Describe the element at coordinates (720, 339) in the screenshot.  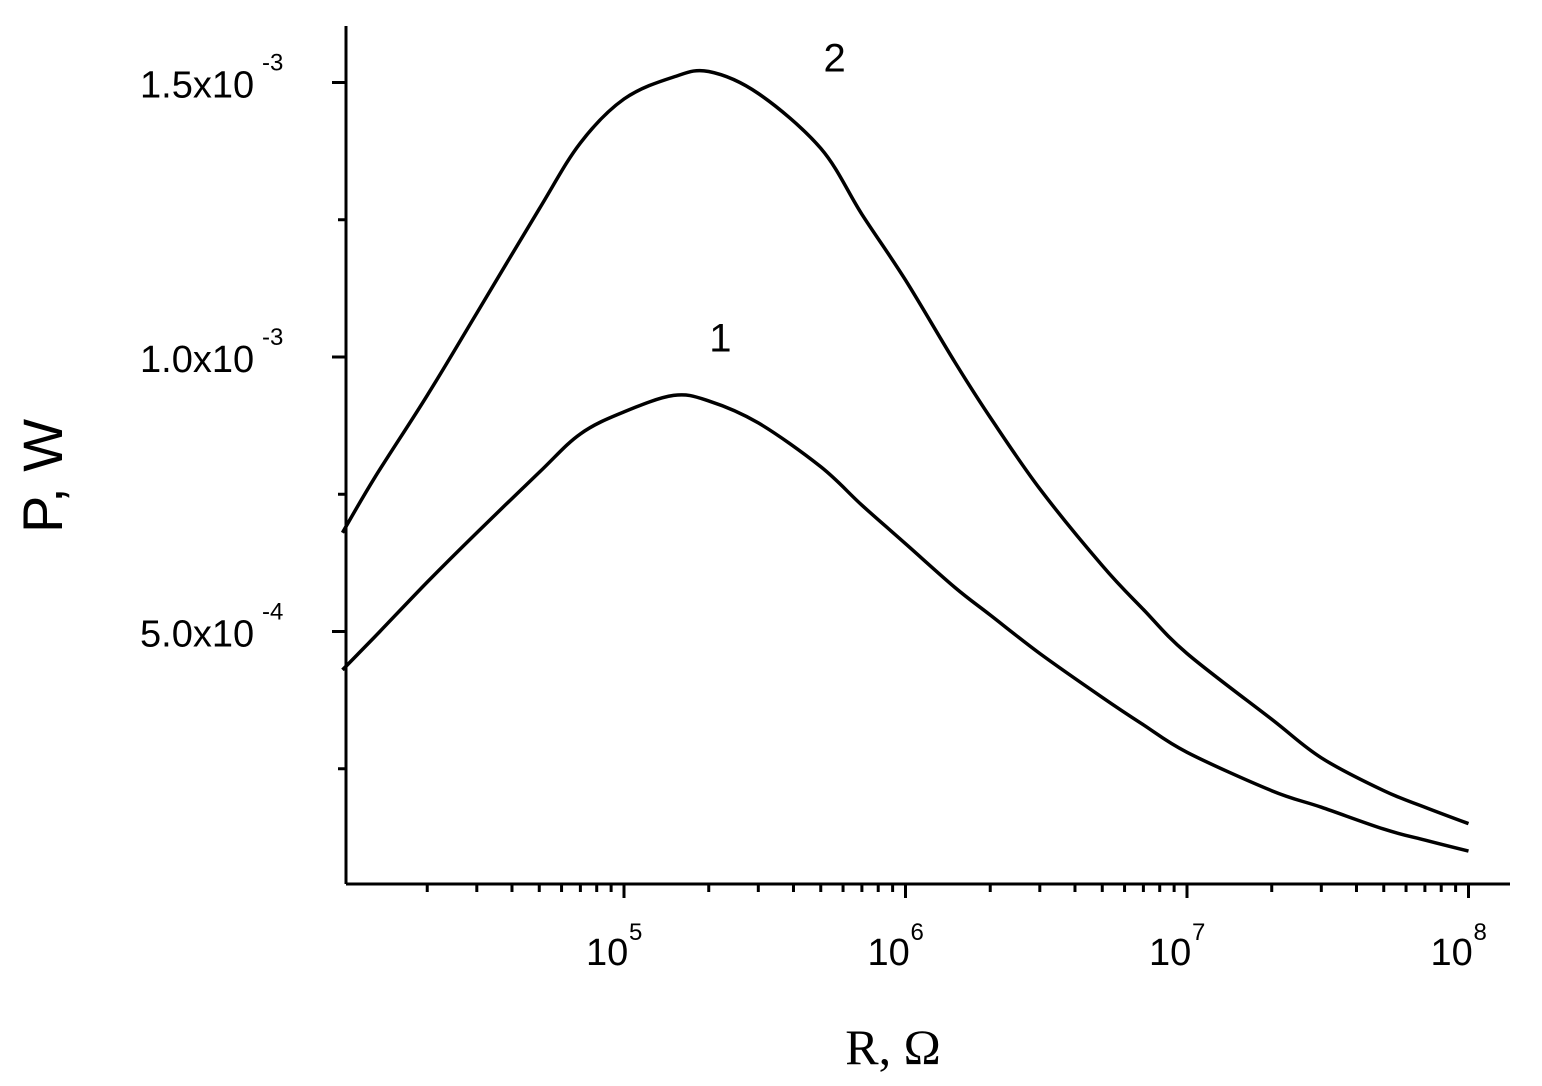
I see `series-label-1: 1` at that location.